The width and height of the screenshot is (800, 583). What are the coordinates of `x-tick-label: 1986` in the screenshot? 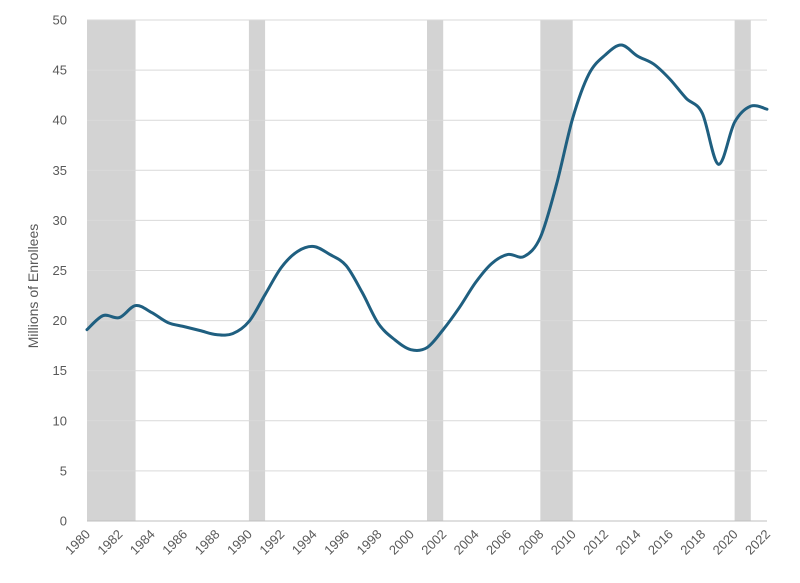 It's located at (174, 542).